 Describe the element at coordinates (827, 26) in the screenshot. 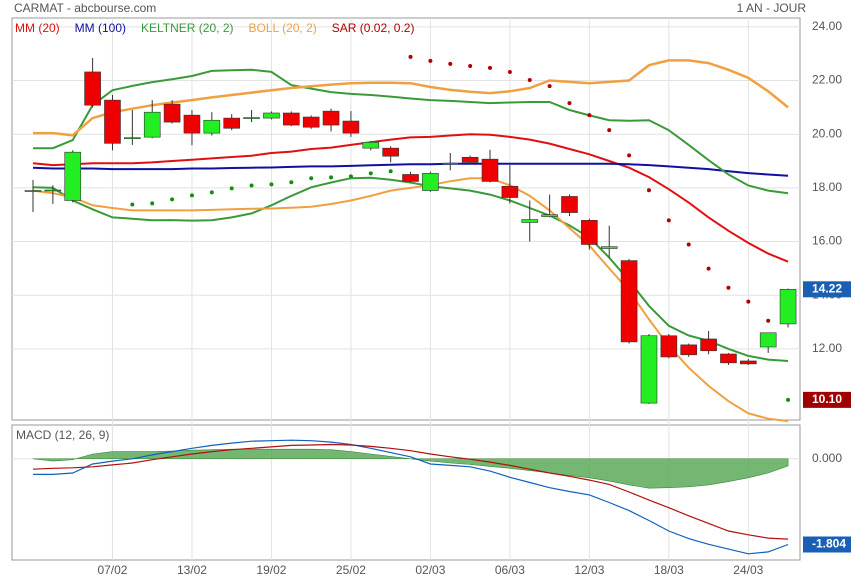

I see `y-tick-label: 24.00` at that location.